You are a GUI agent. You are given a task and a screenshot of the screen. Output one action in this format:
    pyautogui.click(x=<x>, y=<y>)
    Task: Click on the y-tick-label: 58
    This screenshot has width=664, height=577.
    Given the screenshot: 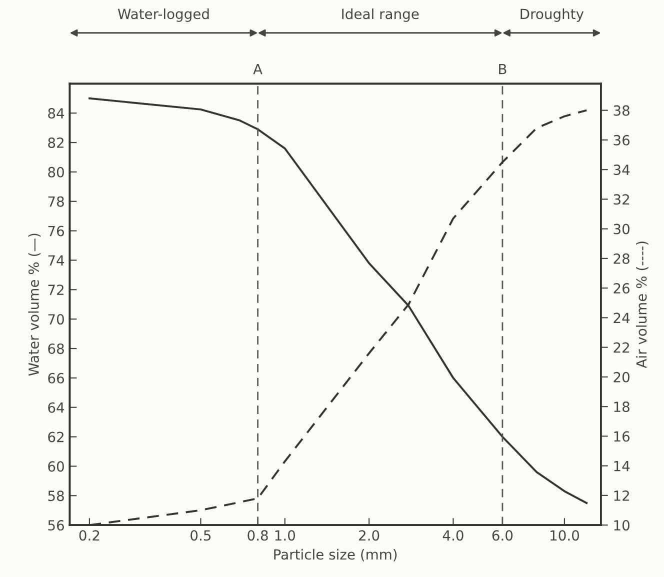 What is the action you would take?
    pyautogui.click(x=56, y=496)
    